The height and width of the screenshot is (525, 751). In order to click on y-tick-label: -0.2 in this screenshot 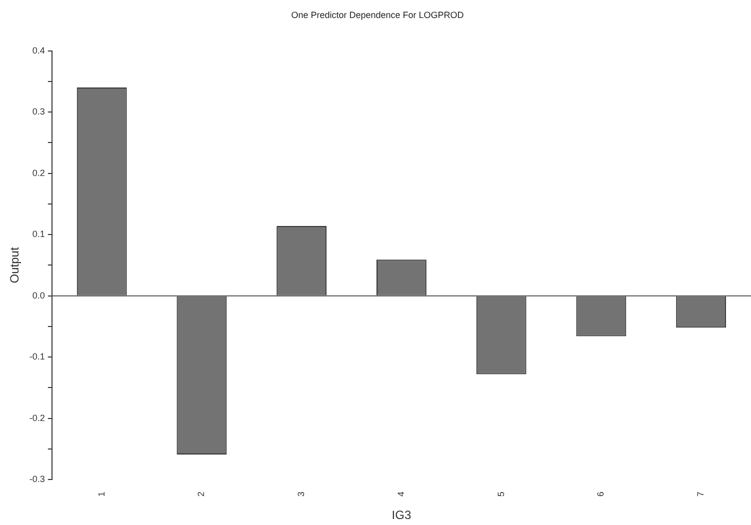, I will do `click(37, 417)`.